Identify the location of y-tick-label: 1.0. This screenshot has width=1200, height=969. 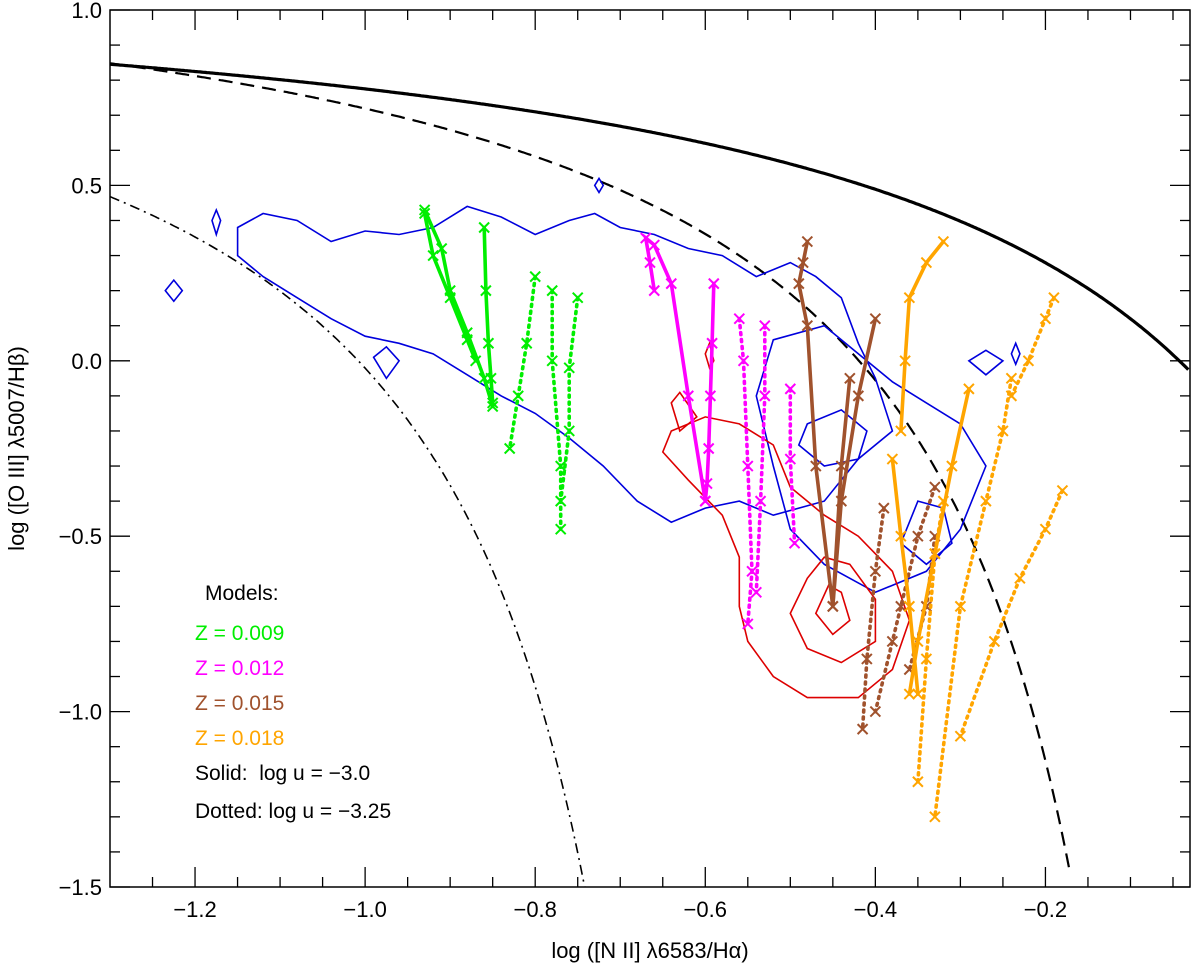
(86, 11).